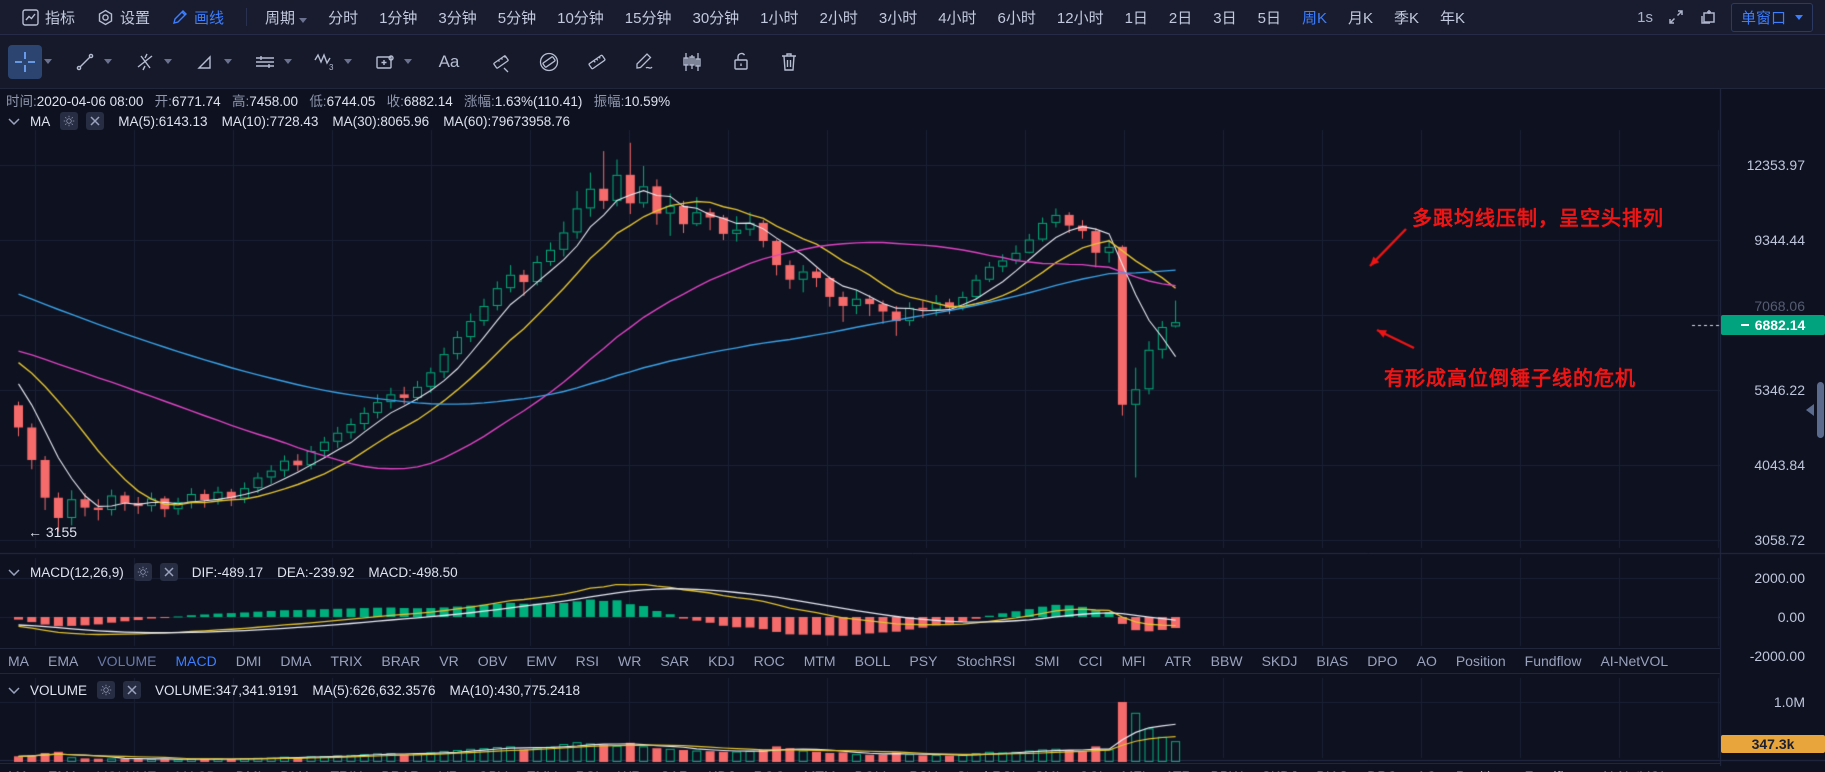 This screenshot has height=772, width=1825. I want to click on fullscreen-icon, so click(1676, 17).